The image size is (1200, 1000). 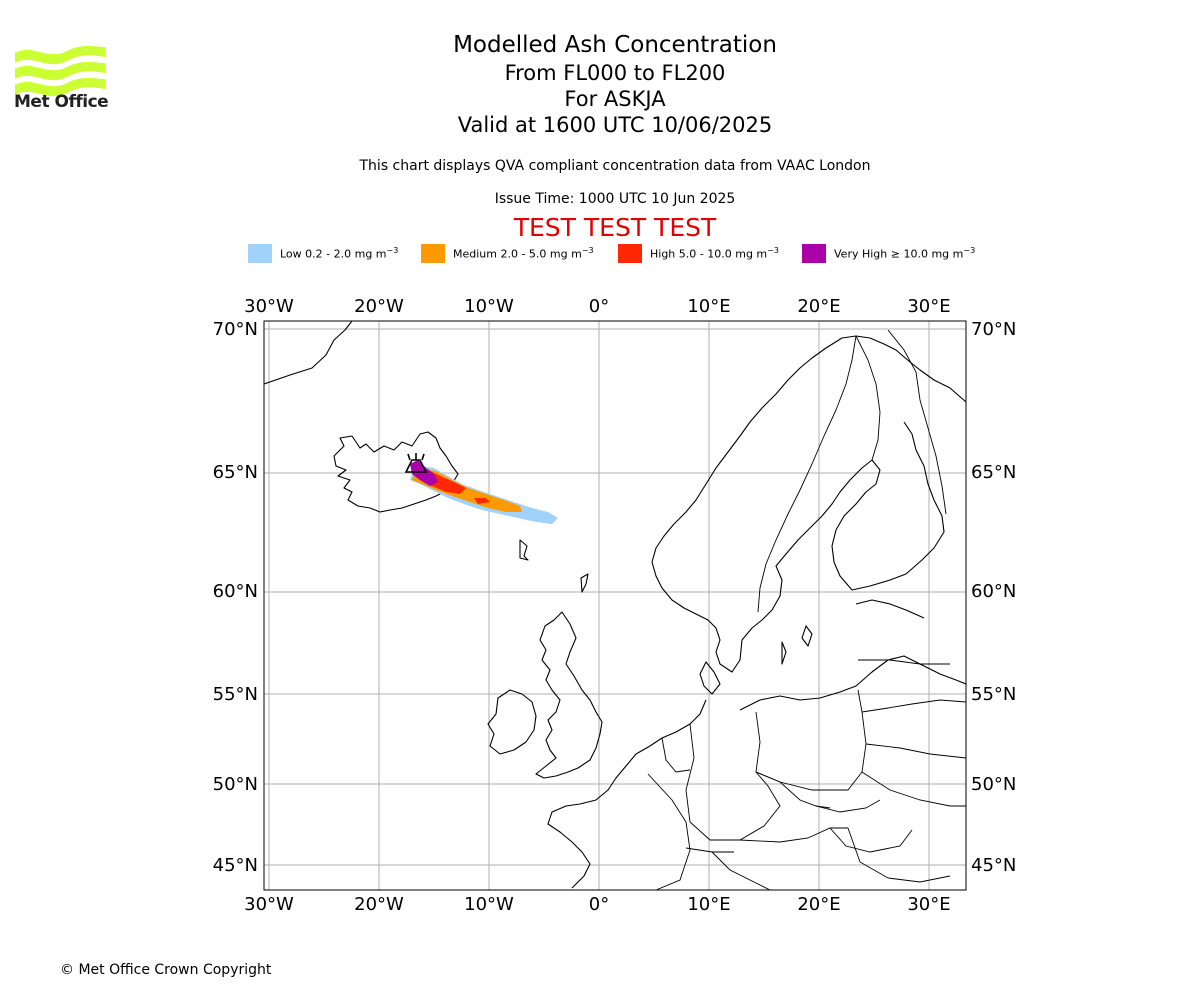 What do you see at coordinates (811, 740) in the screenshot?
I see `border-poland` at bounding box center [811, 740].